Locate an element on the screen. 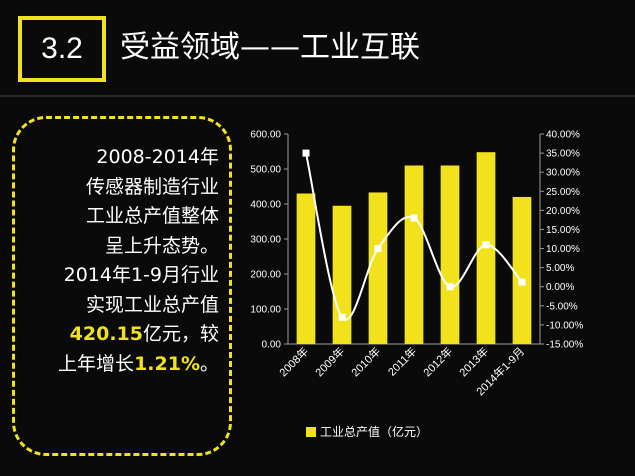  title-divider is located at coordinates (317, 96).